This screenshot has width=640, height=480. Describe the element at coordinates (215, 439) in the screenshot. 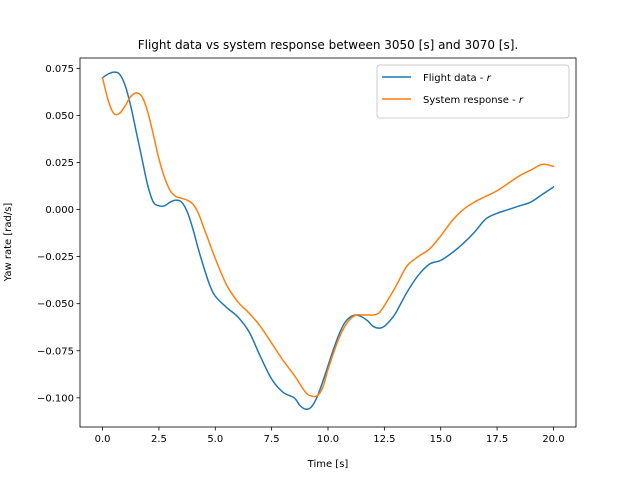

I see `x-tick-label: 5.0` at that location.